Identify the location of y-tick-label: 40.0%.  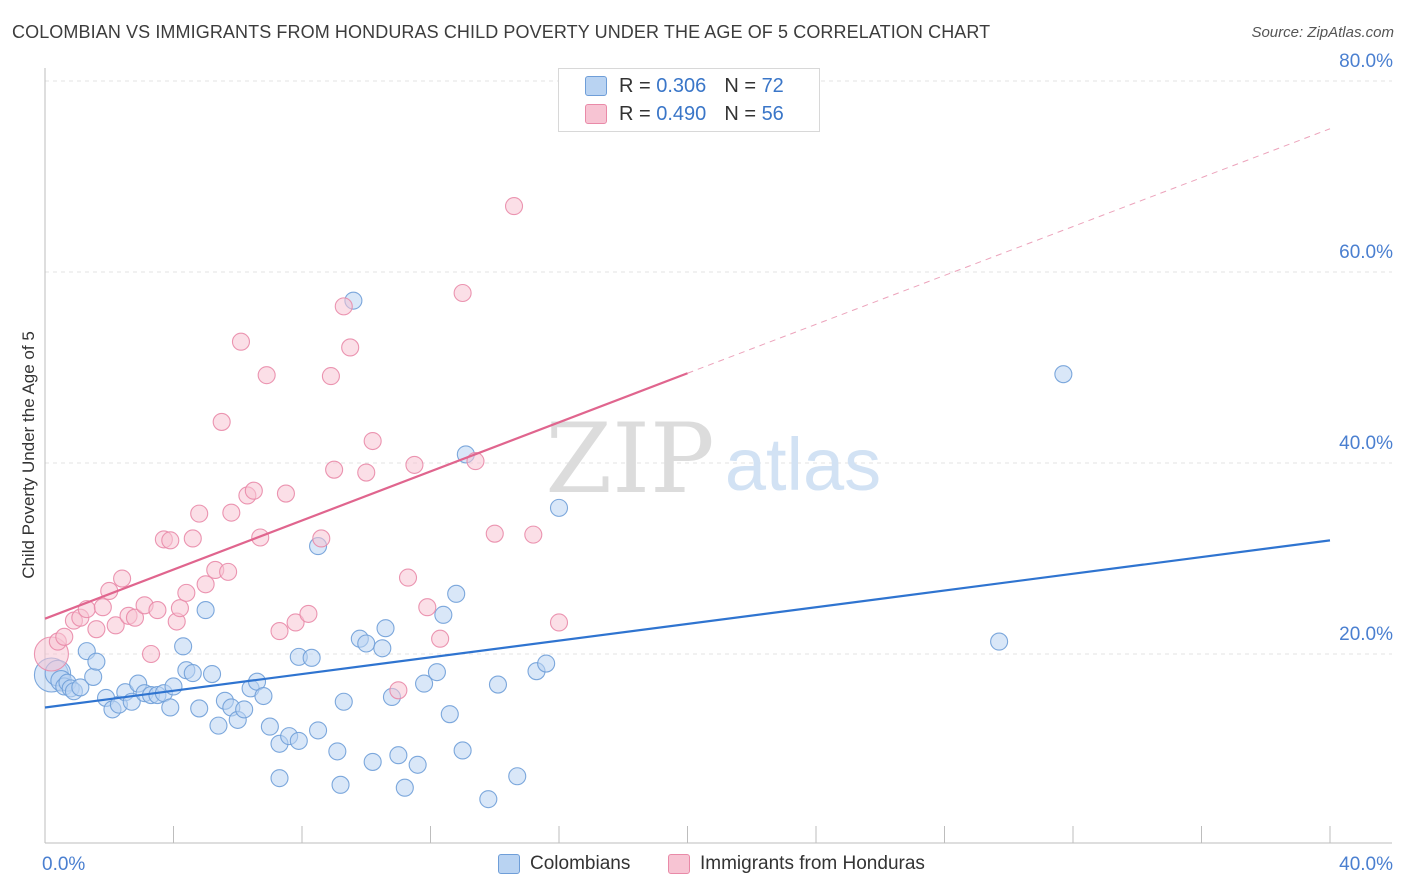
(1366, 443).